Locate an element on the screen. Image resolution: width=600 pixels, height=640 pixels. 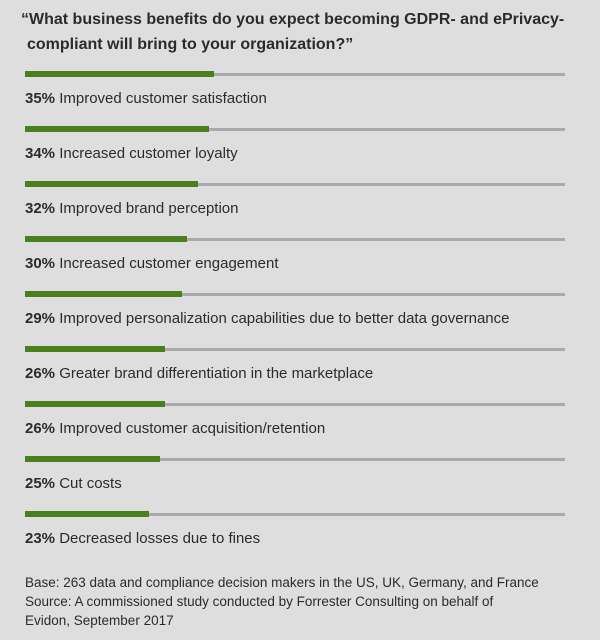
category-label: Improved customer acquisition/retention is located at coordinates (190, 428).